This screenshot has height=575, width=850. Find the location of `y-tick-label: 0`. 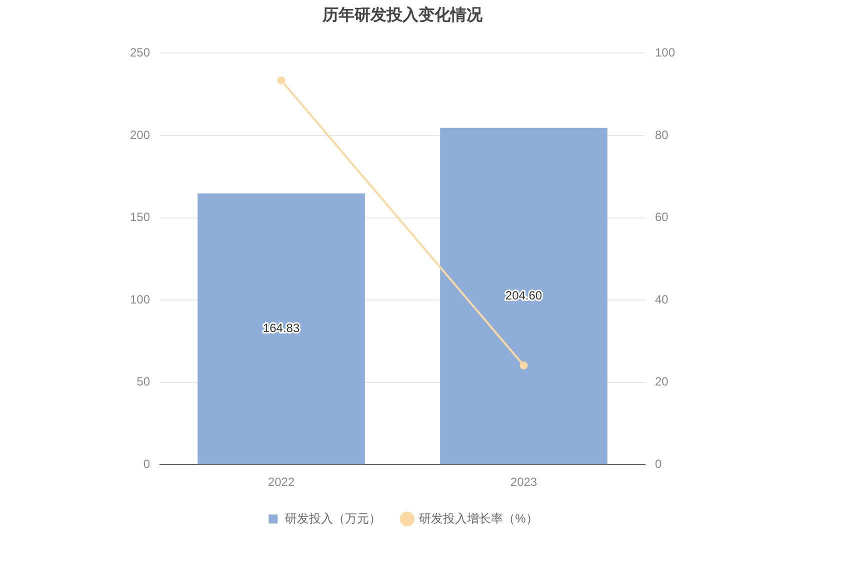

y-tick-label: 0 is located at coordinates (146, 463).